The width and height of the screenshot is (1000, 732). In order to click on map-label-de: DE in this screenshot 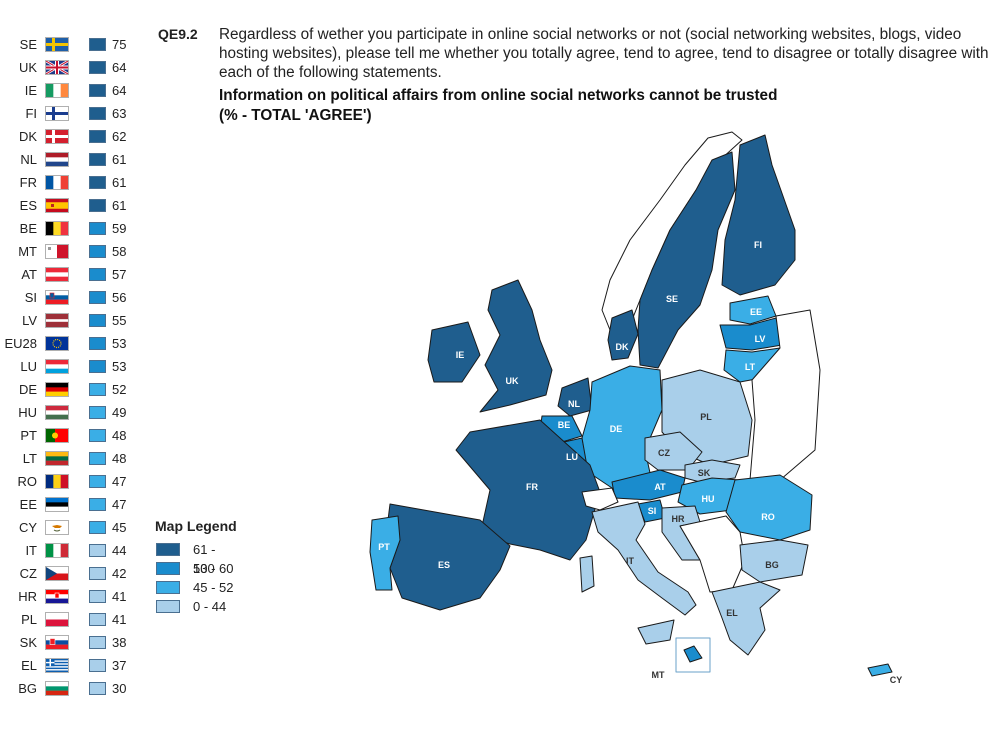, I will do `click(616, 429)`.